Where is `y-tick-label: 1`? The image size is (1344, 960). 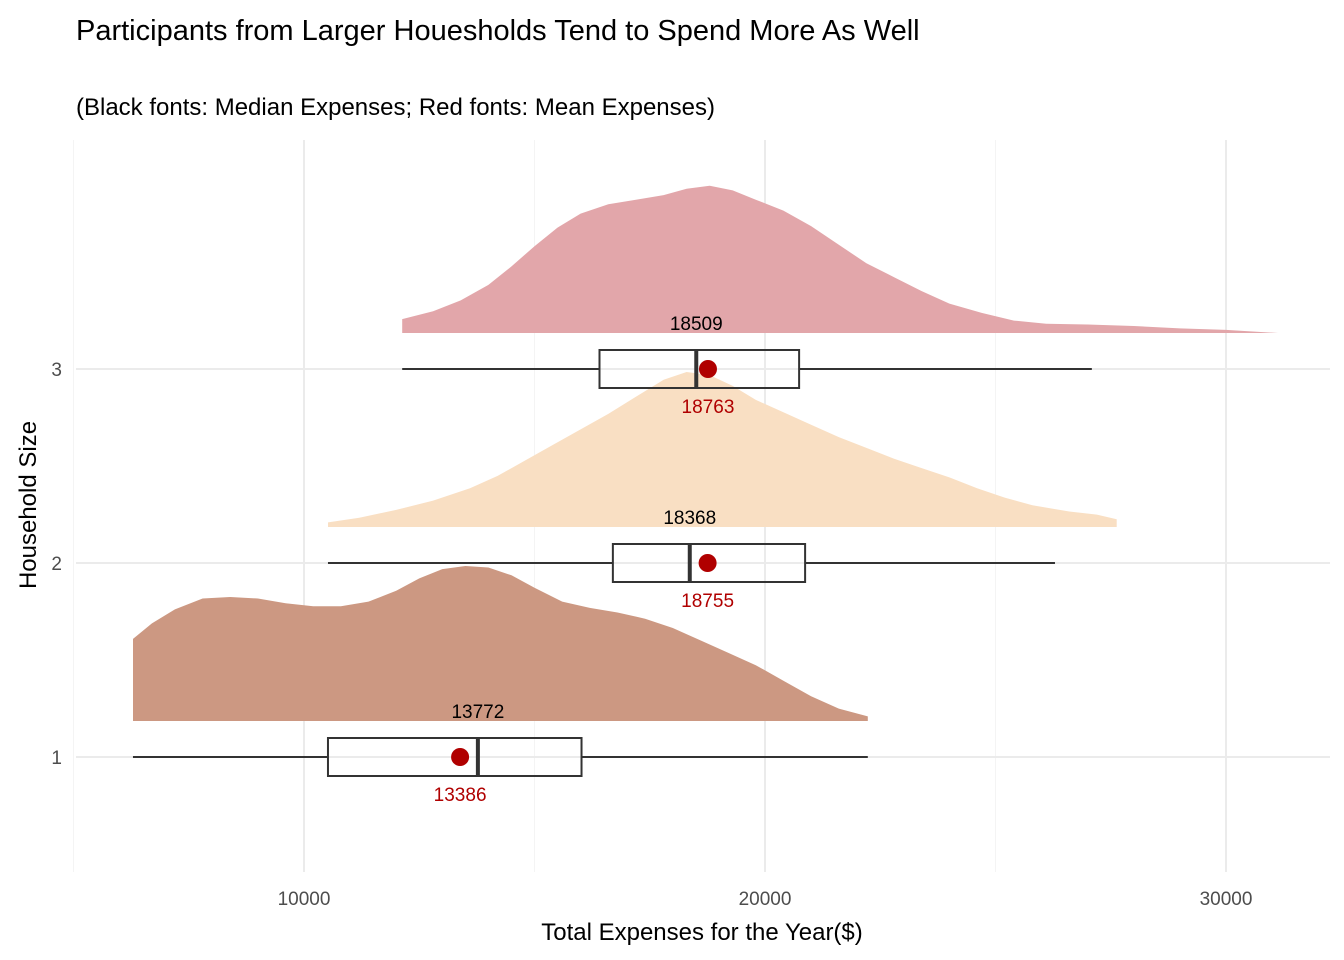
y-tick-label: 1 is located at coordinates (56, 758).